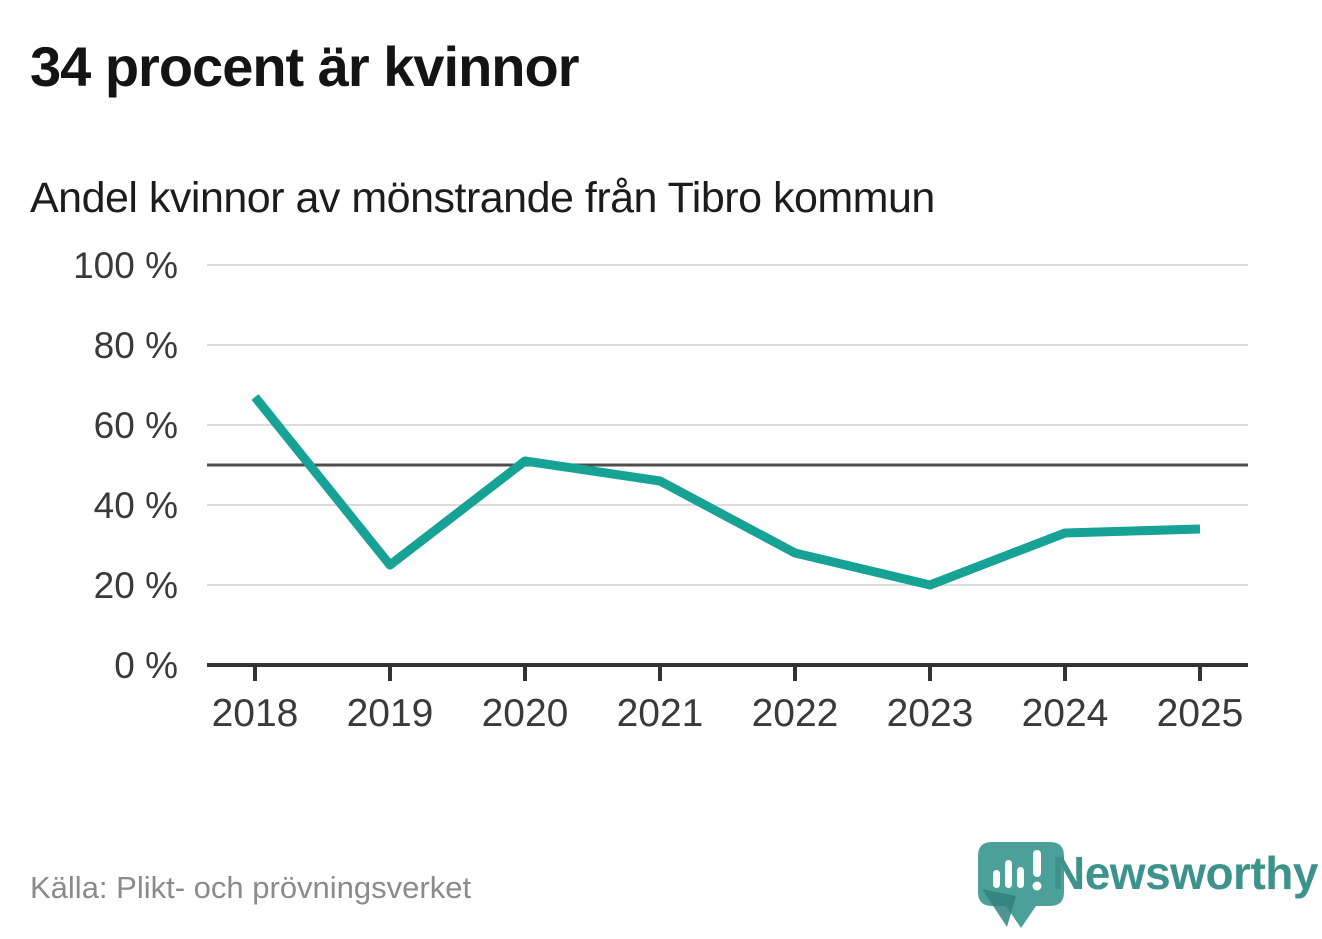  Describe the element at coordinates (146, 665) in the screenshot. I see `y-tick-label: 0 %` at that location.